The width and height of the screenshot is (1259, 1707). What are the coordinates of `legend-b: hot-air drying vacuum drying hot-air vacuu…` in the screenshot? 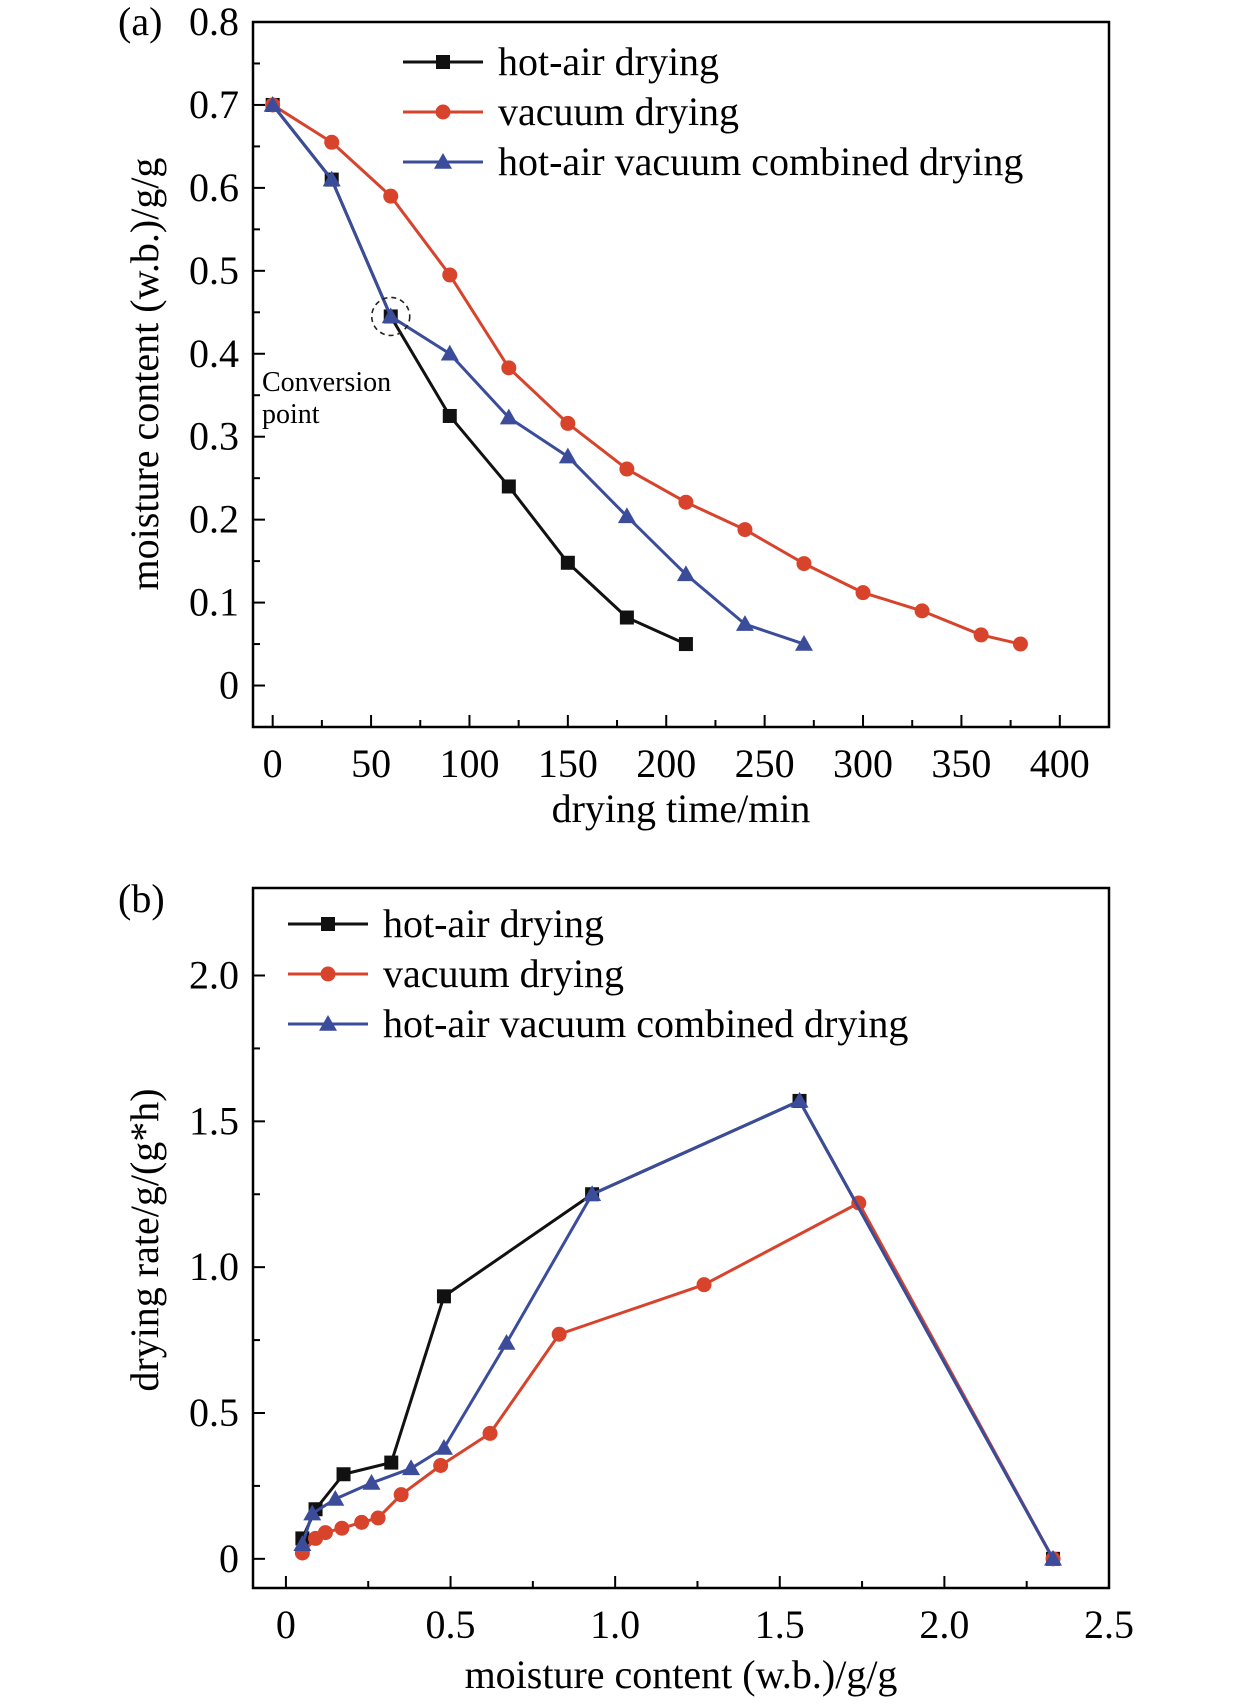 It's located at (598, 973).